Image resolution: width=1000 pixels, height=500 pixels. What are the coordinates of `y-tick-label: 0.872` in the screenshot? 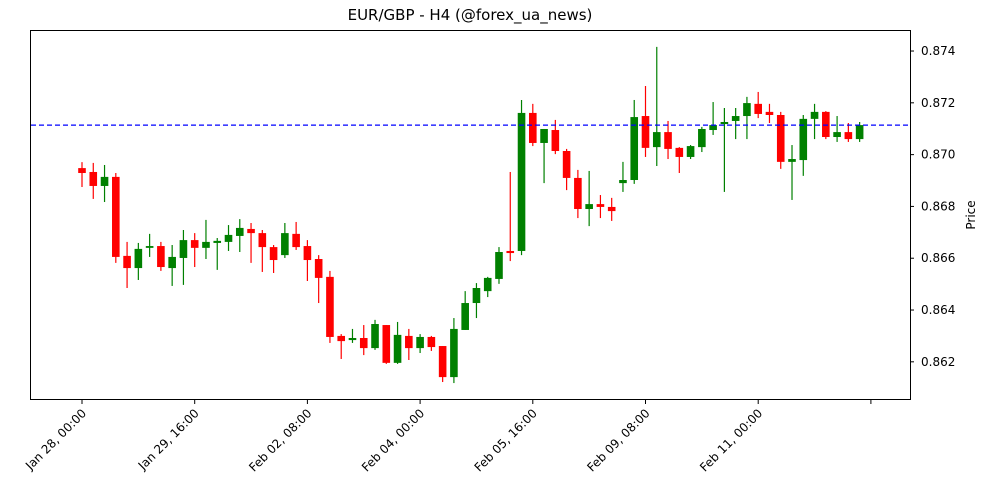 It's located at (938, 103).